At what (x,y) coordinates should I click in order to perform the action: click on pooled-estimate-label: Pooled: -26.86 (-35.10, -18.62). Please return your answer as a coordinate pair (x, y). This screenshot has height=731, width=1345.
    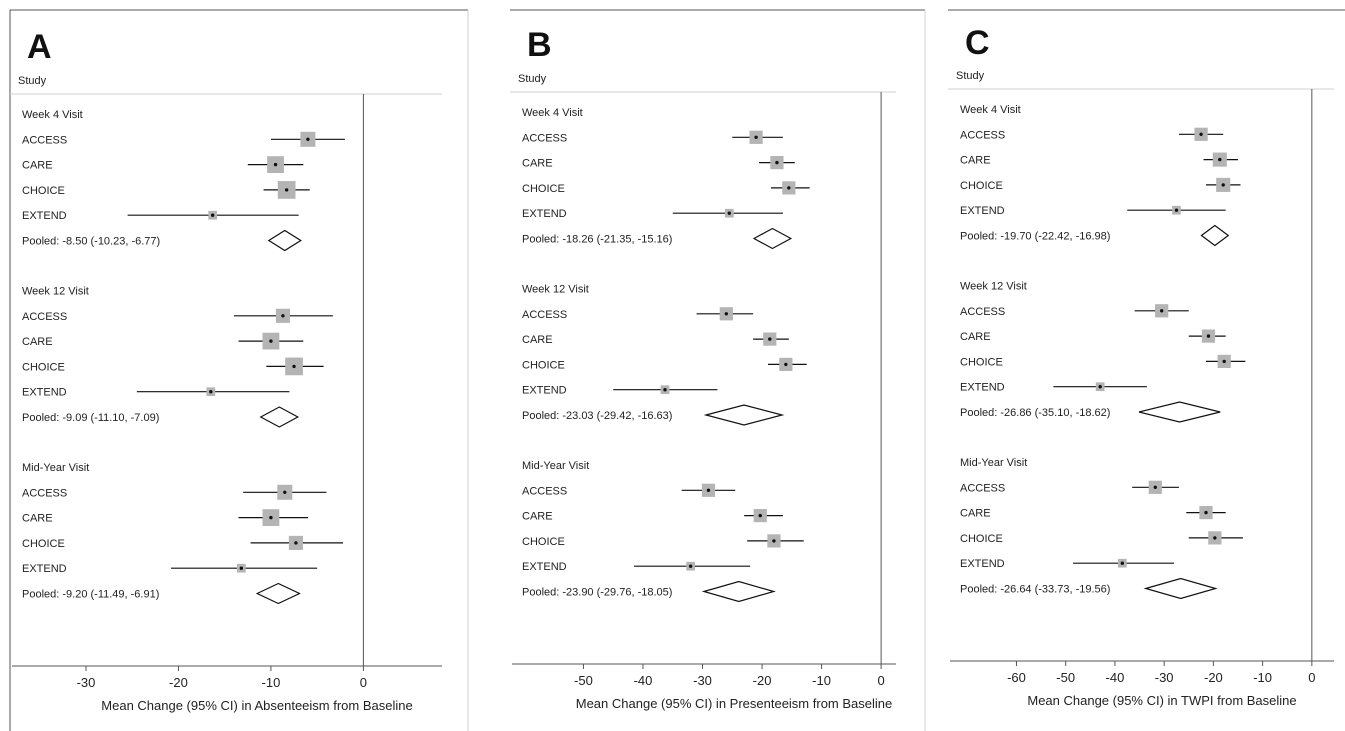
    Looking at the image, I should click on (1035, 413).